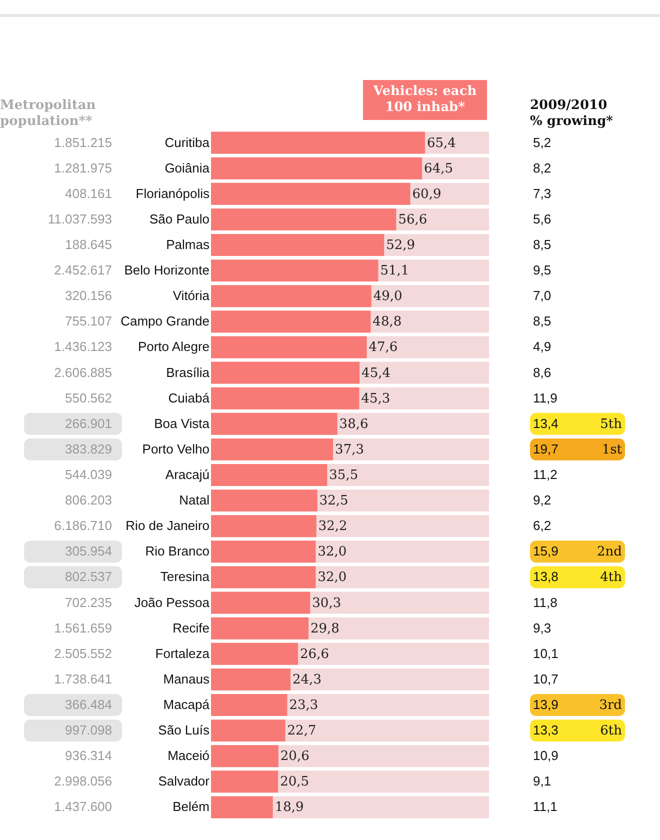 The height and width of the screenshot is (840, 660). What do you see at coordinates (185, 576) in the screenshot?
I see `y-tick-label: Teresina` at bounding box center [185, 576].